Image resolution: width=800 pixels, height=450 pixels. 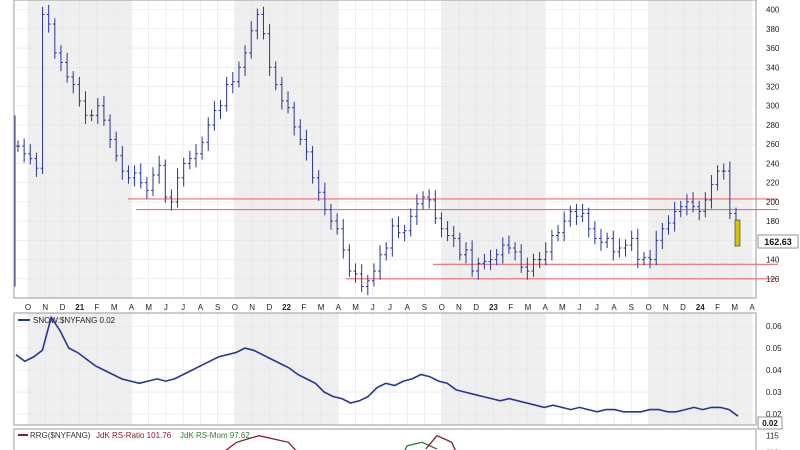 I want to click on rrg-tick-label: 110, so click(x=772, y=449).